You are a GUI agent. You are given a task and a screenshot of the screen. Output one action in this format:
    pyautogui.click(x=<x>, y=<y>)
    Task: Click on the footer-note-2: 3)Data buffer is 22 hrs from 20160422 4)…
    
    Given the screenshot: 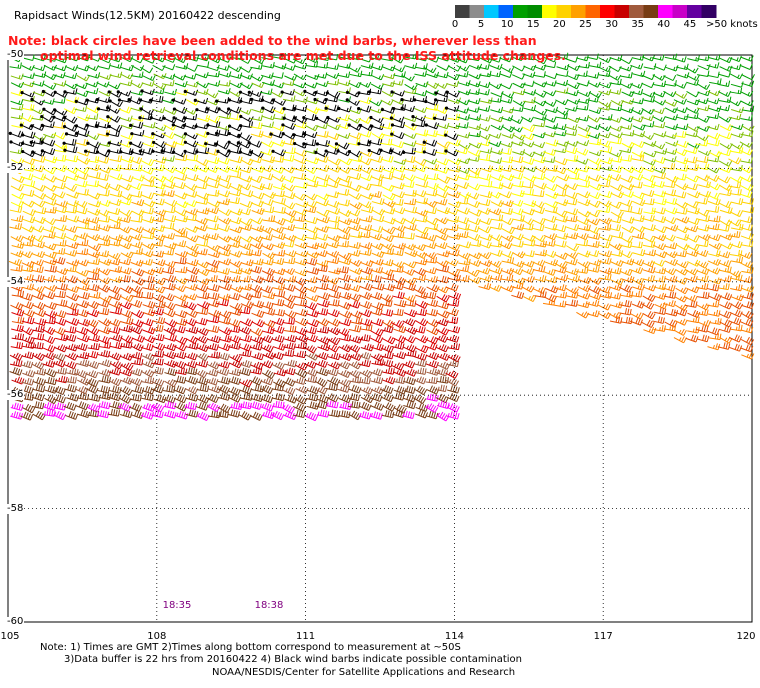 What is the action you would take?
    pyautogui.click(x=293, y=659)
    